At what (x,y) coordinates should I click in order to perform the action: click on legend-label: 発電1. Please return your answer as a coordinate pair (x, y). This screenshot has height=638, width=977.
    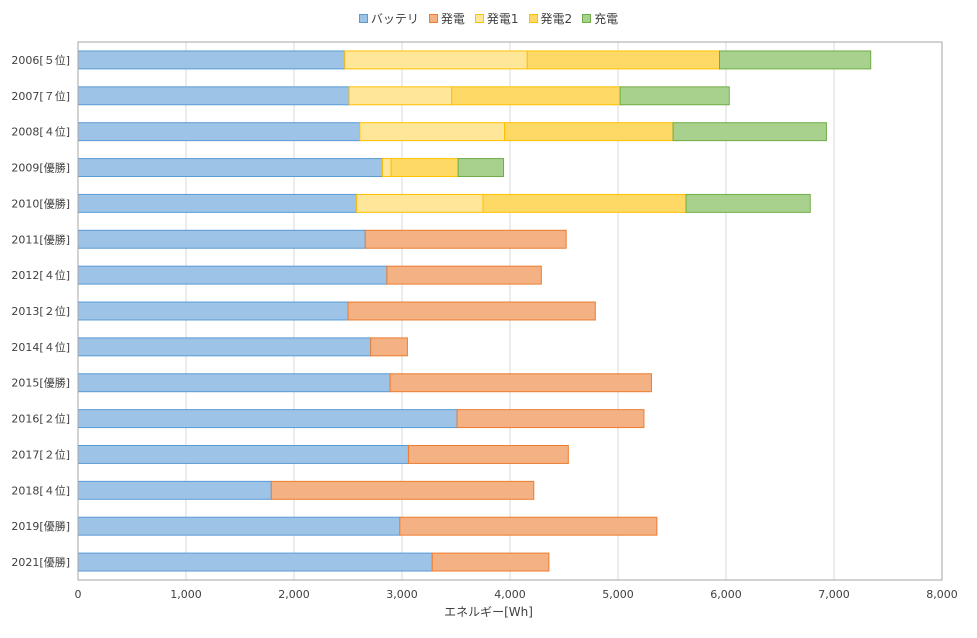
    Looking at the image, I should click on (502, 18).